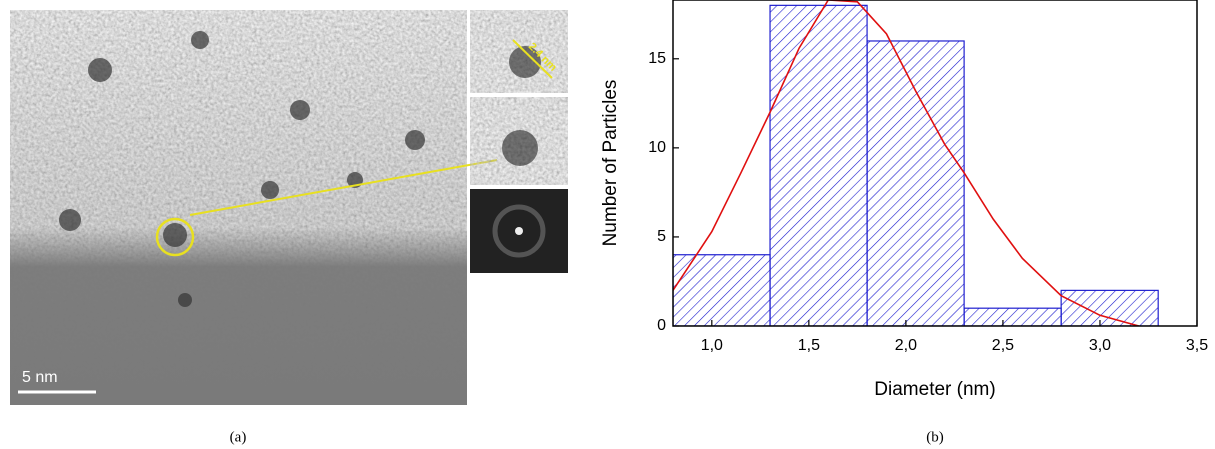 The height and width of the screenshot is (449, 1215). What do you see at coordinates (906, 345) in the screenshot?
I see `x-tick-label: 2,0` at bounding box center [906, 345].